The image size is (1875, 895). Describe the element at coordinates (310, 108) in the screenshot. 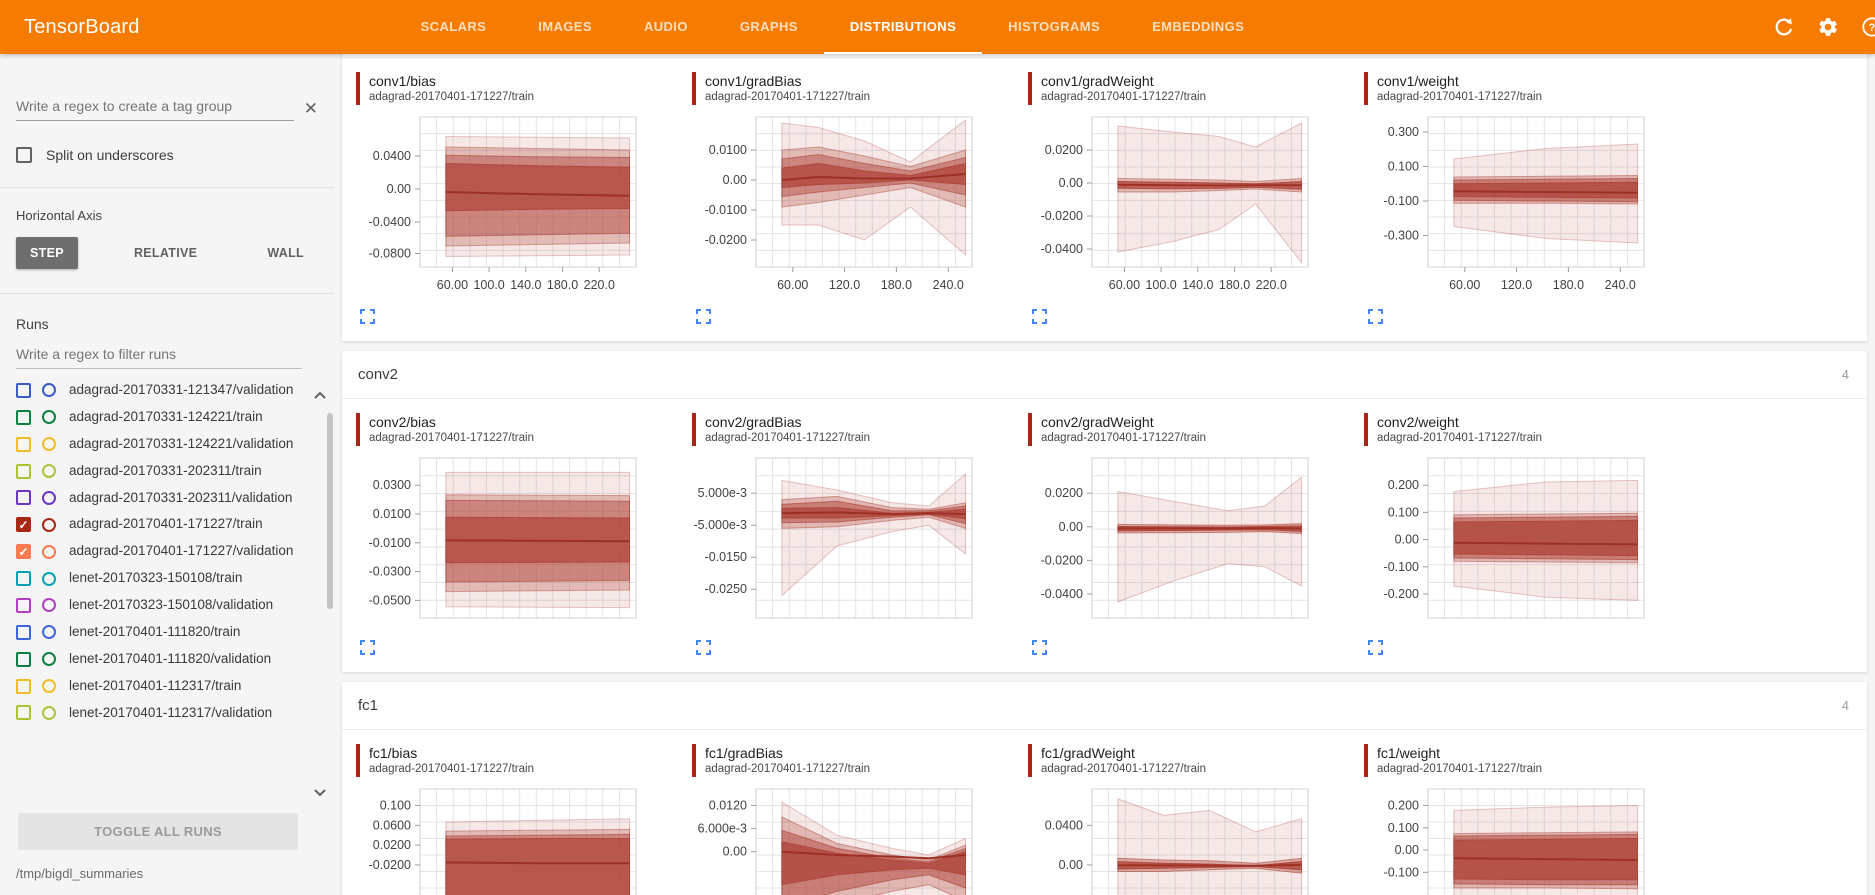

I see `close-icon: ✕` at that location.